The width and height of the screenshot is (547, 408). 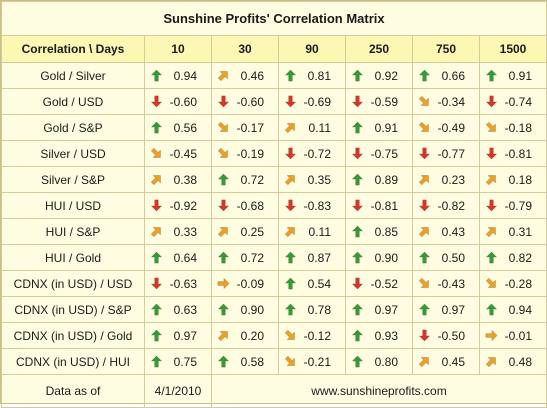 What do you see at coordinates (73, 153) in the screenshot?
I see `row-label: Silver / USD` at bounding box center [73, 153].